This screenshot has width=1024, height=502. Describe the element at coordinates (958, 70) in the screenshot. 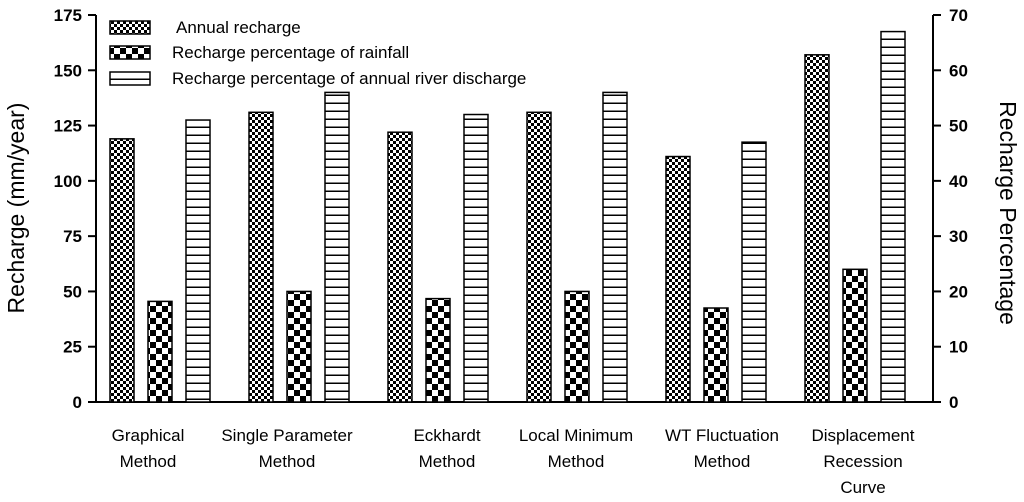

I see `right-tick-label: 60` at that location.